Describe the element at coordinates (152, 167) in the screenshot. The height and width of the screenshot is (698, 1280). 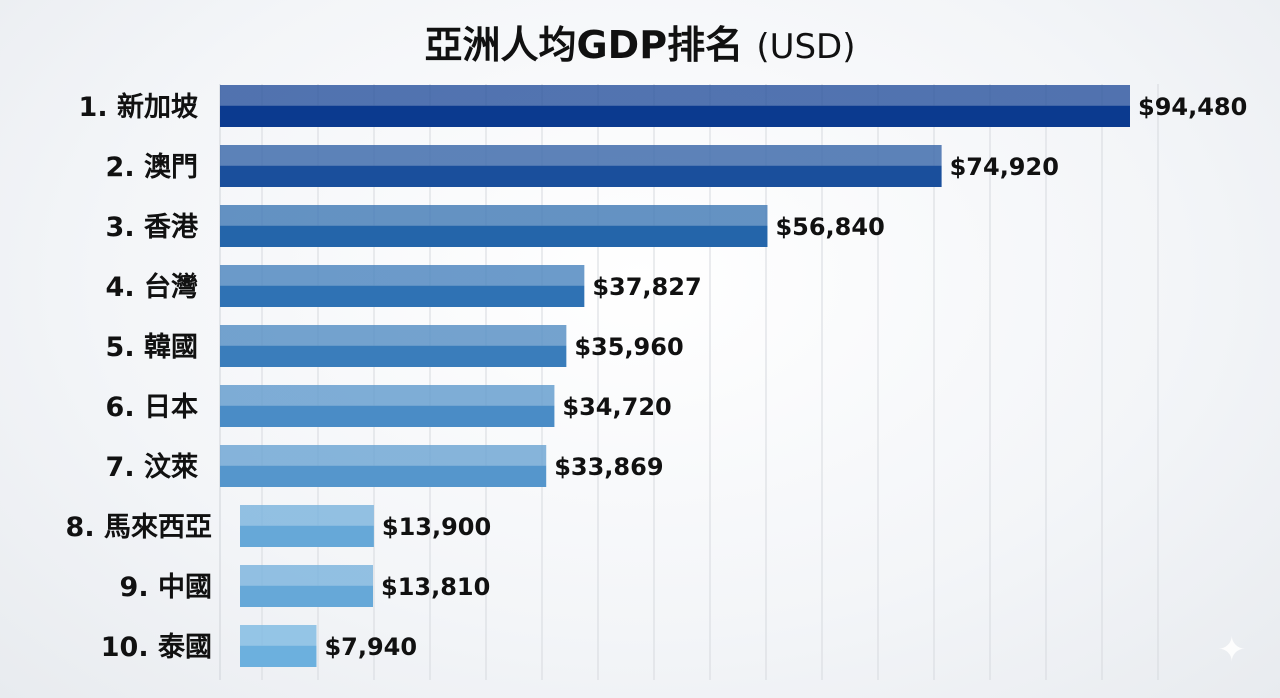
I see `category-label: 2. 澳門` at that location.